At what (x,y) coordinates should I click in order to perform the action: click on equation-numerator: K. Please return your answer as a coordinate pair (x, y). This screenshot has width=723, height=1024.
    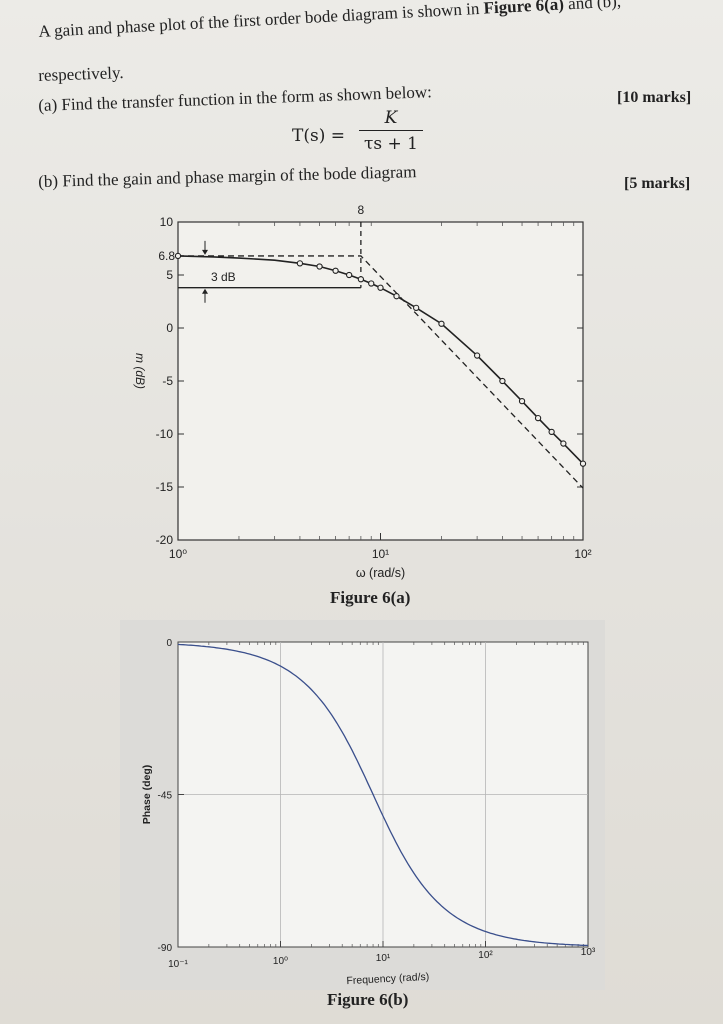
    Looking at the image, I should click on (391, 118).